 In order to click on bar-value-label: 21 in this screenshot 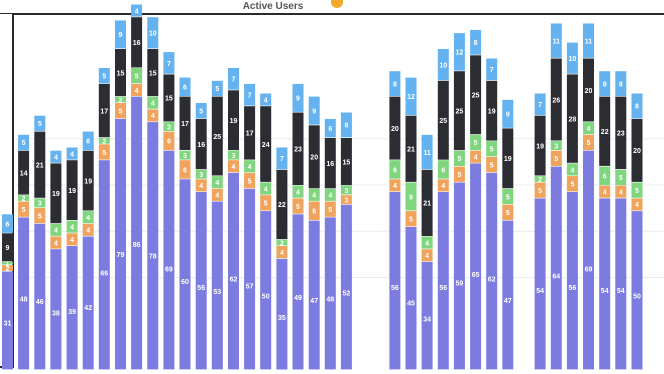, I will do `click(427, 204)`.